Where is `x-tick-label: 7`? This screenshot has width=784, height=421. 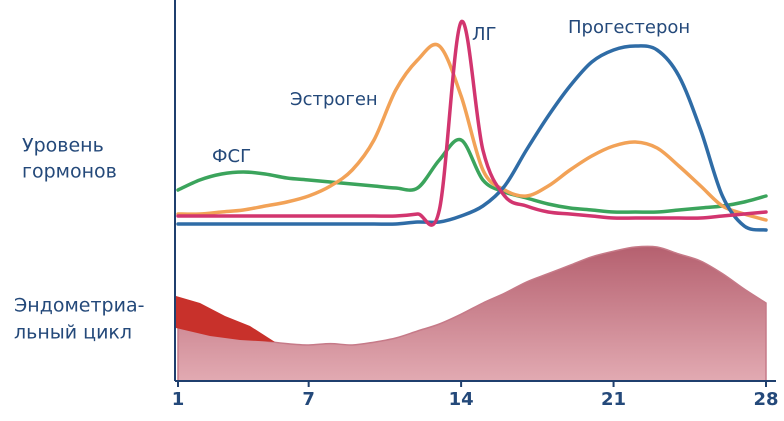 x-tick-label: 7 is located at coordinates (308, 399).